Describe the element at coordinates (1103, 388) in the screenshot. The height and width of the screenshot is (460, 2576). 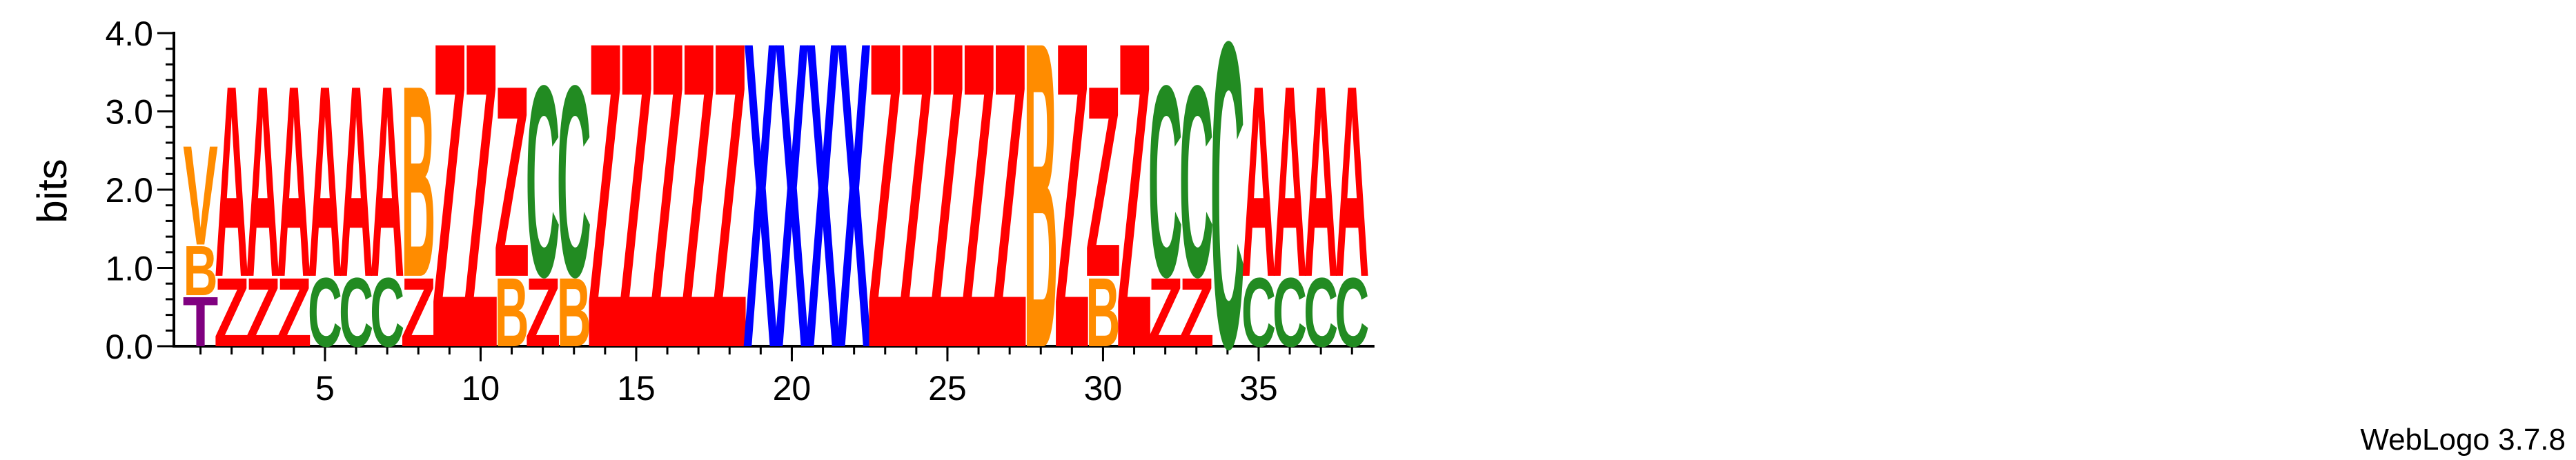
I see `x-tick-label: 30` at that location.